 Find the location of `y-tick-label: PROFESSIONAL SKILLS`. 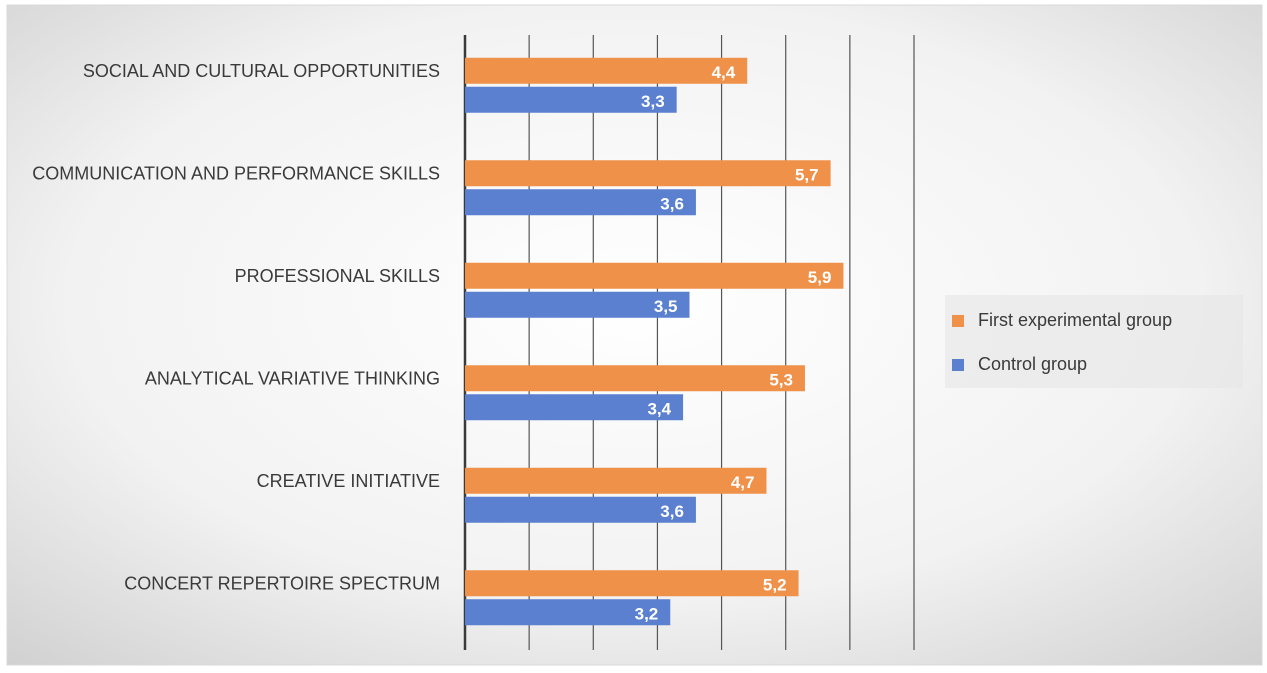

y-tick-label: PROFESSIONAL SKILLS is located at coordinates (337, 276).